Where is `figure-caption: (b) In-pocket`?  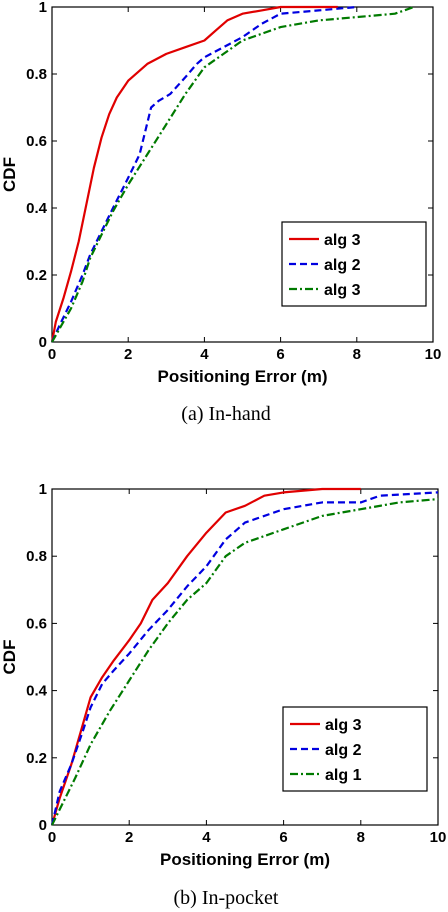
figure-caption: (b) In-pocket is located at coordinates (226, 898).